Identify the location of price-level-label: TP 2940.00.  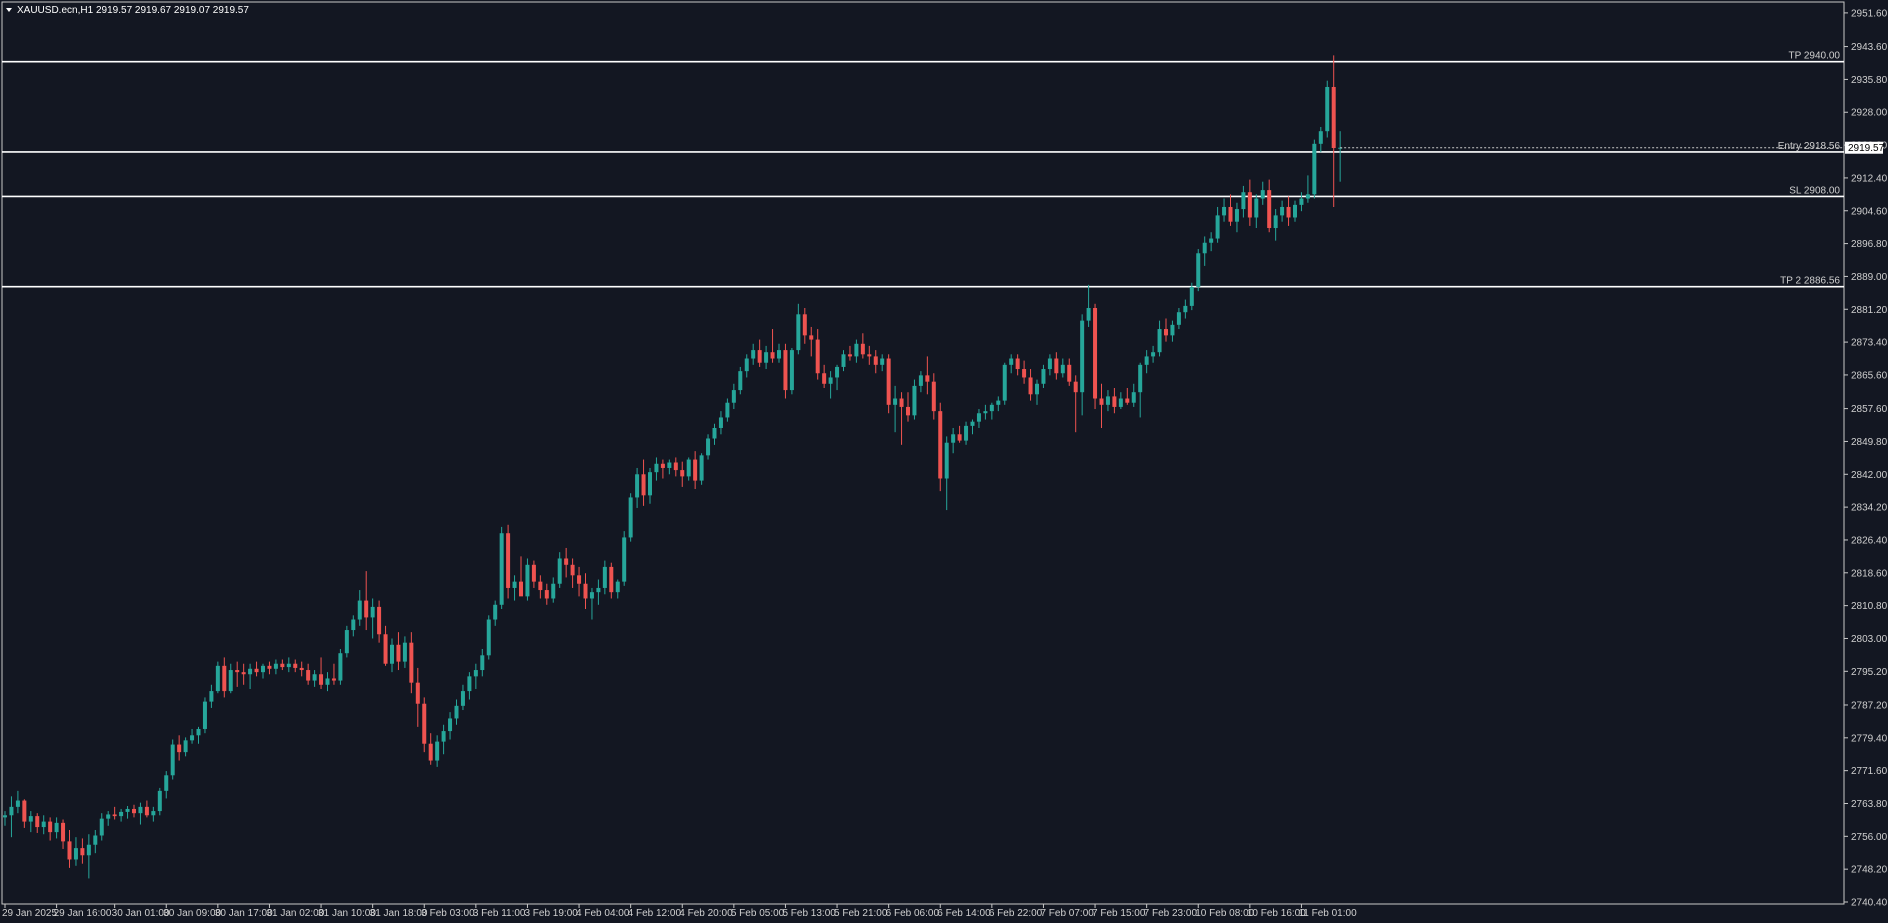
(1814, 56).